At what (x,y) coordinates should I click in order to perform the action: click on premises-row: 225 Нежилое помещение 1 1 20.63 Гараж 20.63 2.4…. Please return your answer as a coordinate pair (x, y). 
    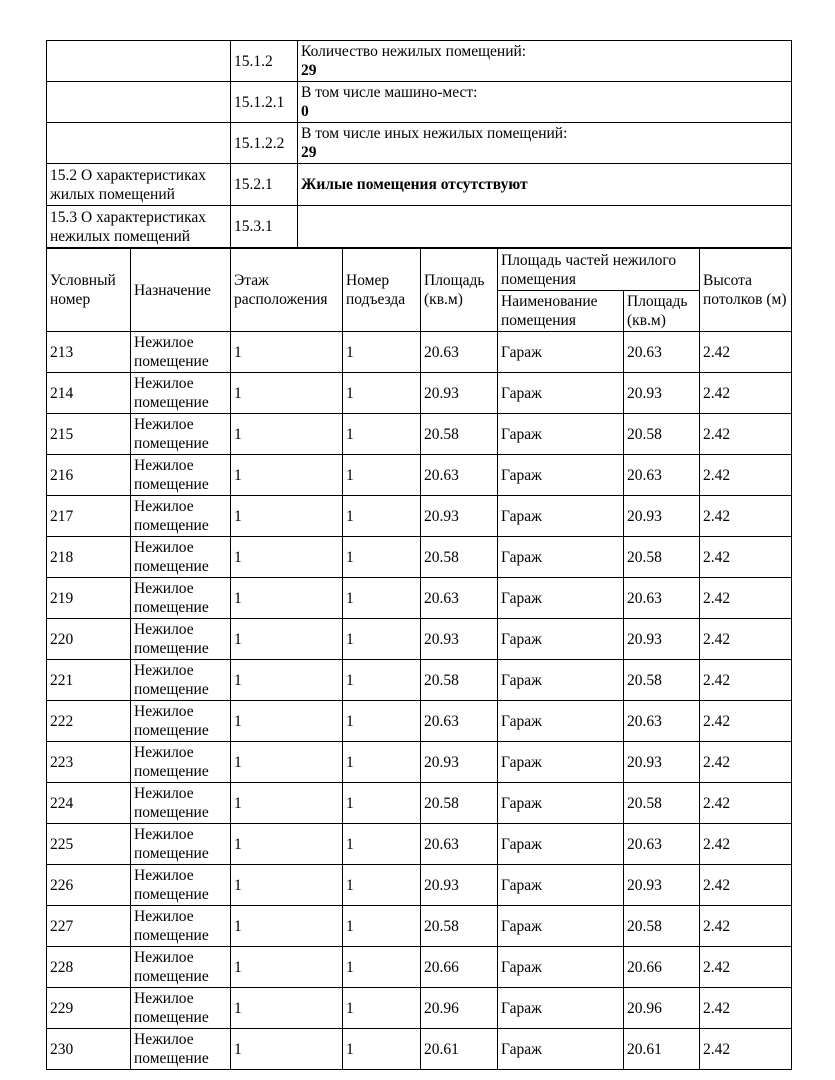
    Looking at the image, I should click on (419, 844).